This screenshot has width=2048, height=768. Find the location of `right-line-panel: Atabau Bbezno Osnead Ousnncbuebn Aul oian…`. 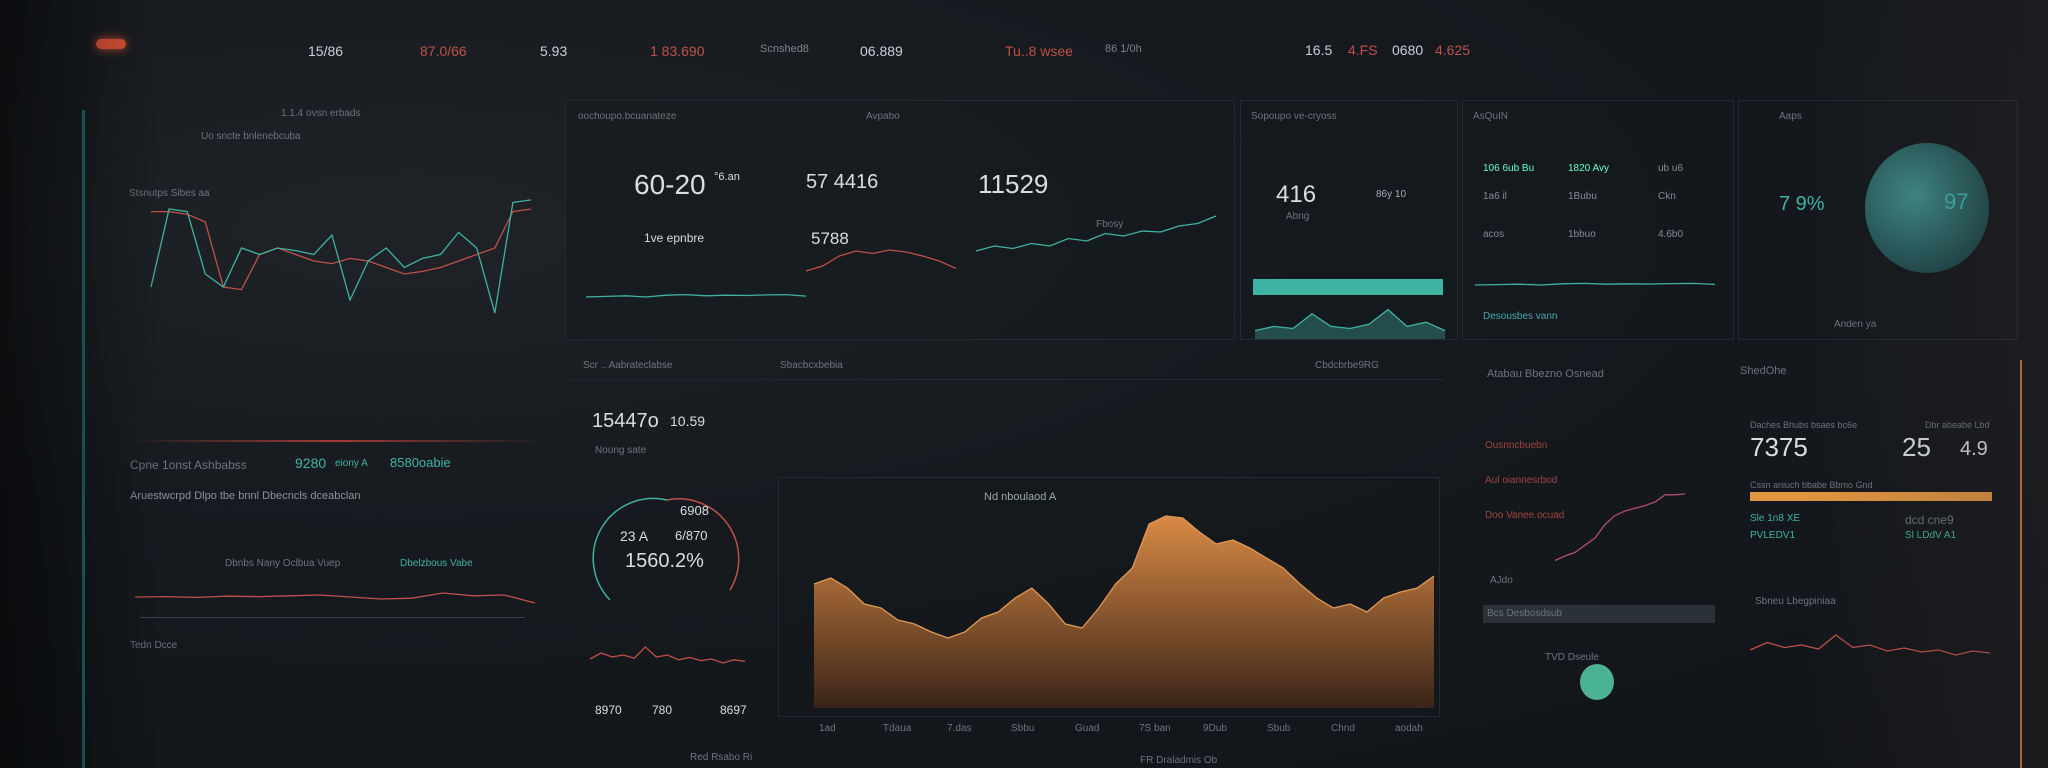

right-line-panel: Atabau Bbezno Osnead Ousnncbuebn Aul oian… is located at coordinates (1590, 559).